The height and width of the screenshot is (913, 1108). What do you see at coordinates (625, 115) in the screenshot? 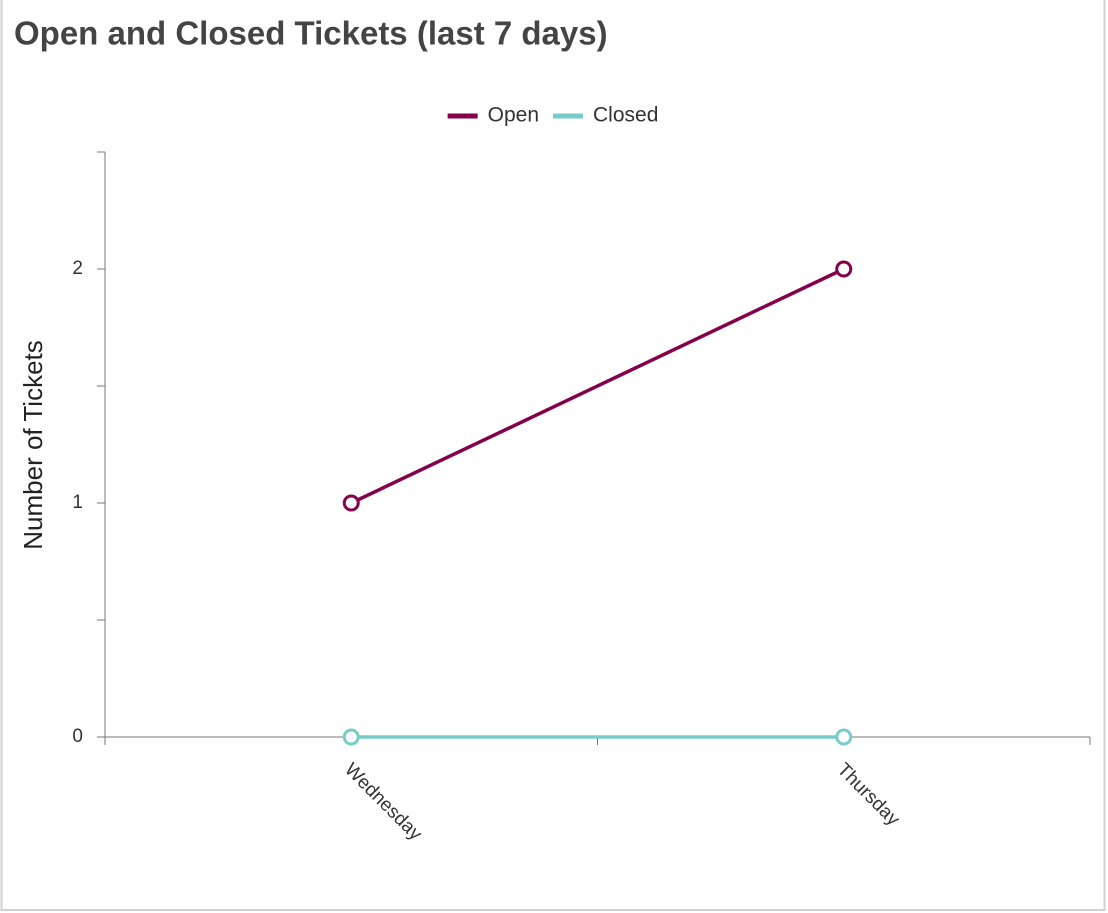
I see `legend-label: Closed` at bounding box center [625, 115].